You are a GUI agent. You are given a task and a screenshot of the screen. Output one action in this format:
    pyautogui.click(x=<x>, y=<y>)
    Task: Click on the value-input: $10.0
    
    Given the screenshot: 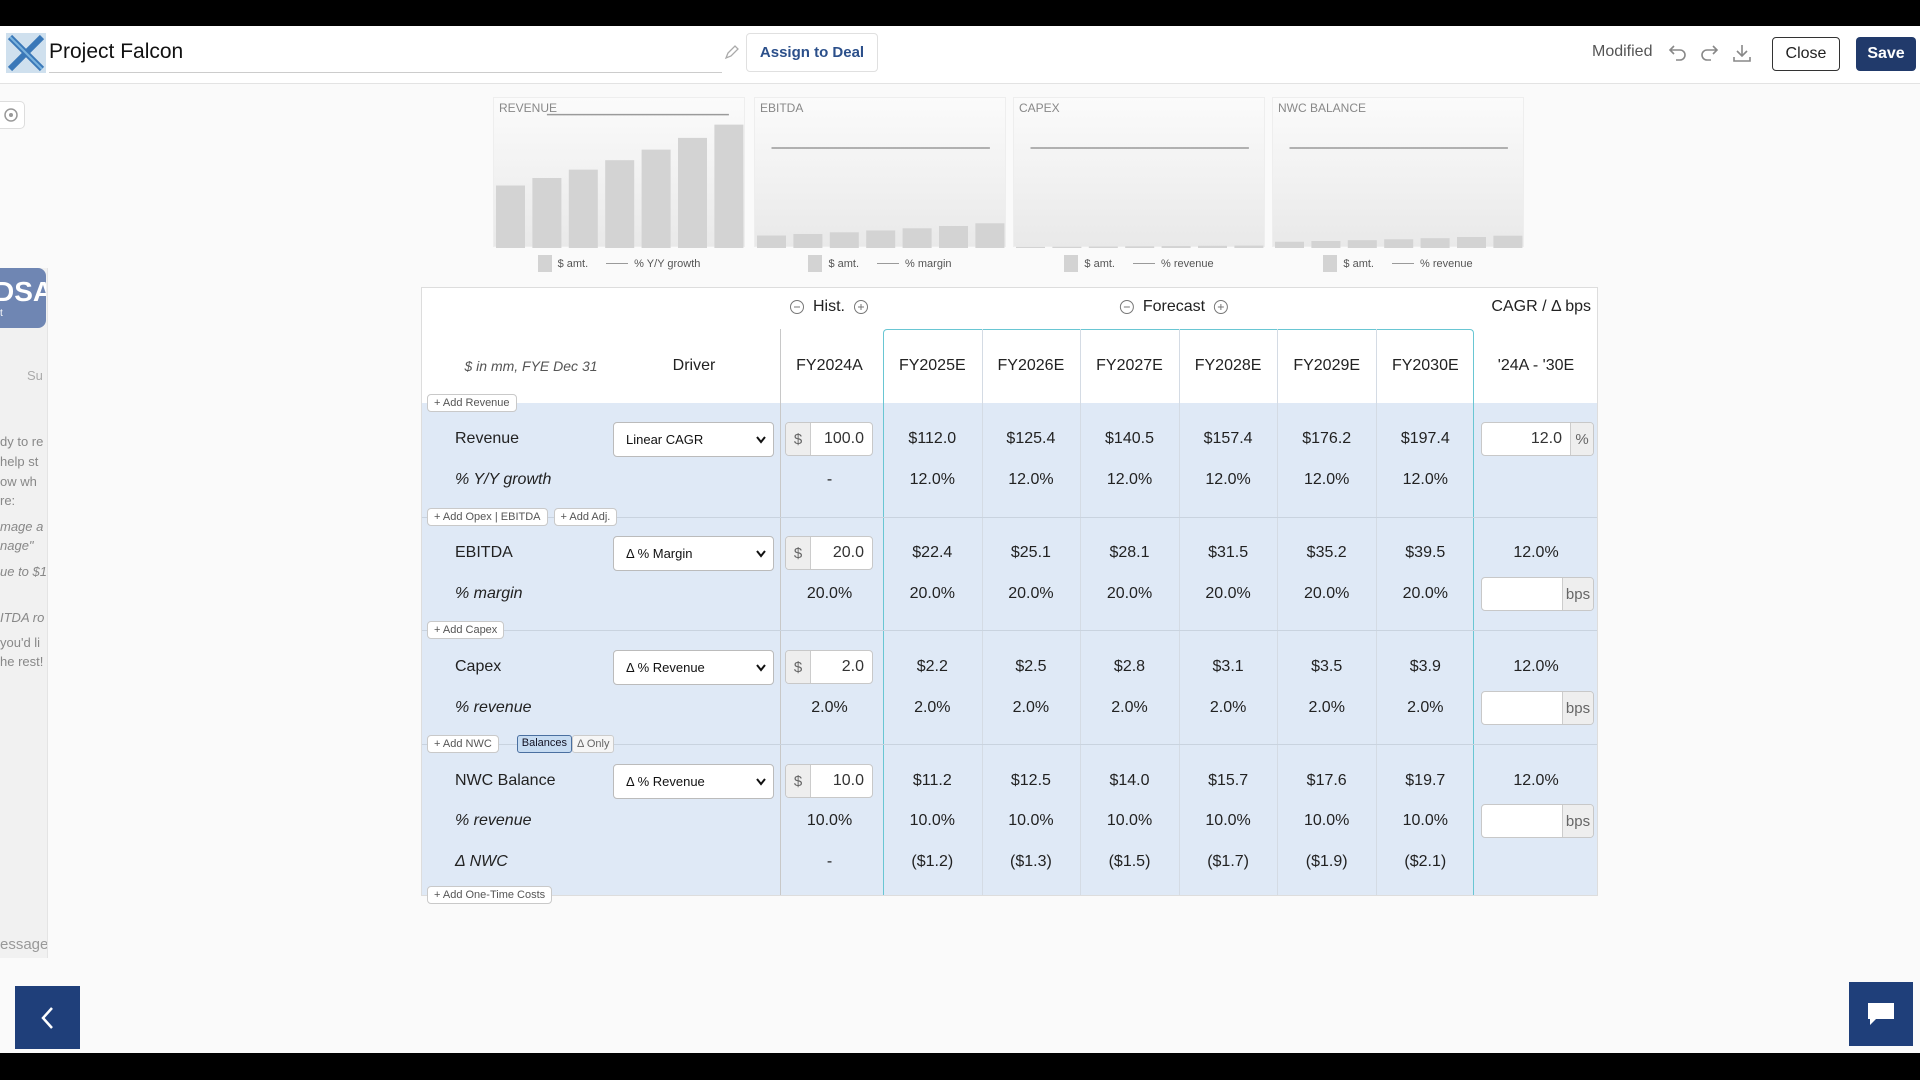 What is the action you would take?
    pyautogui.click(x=829, y=781)
    